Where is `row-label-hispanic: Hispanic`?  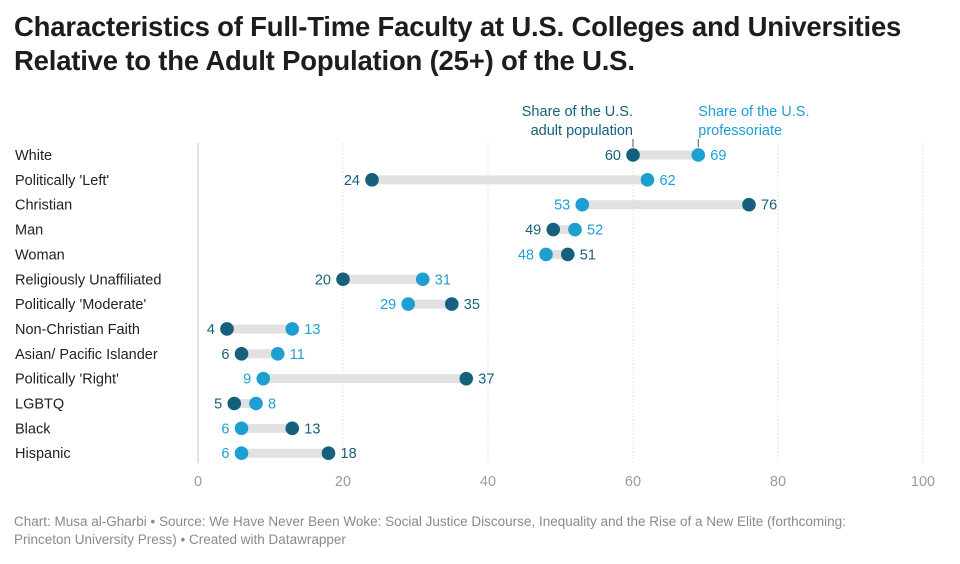
row-label-hispanic: Hispanic is located at coordinates (43, 454).